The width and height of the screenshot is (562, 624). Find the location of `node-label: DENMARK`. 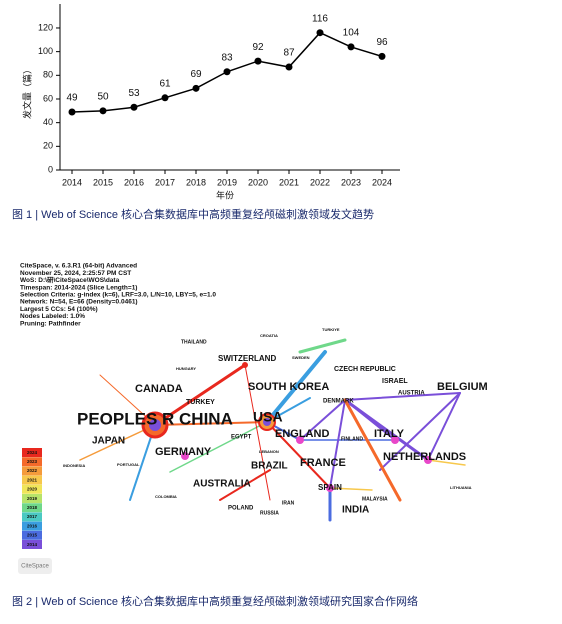

node-label: DENMARK is located at coordinates (338, 402).